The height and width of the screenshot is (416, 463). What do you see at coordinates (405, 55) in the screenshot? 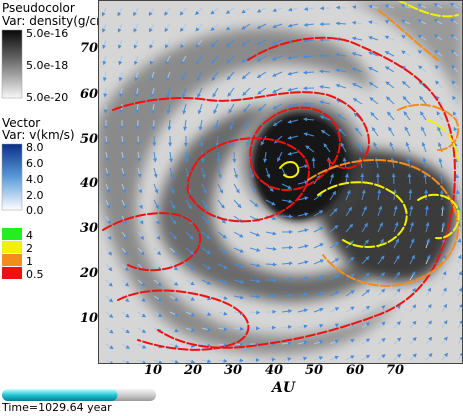
I see `upper-right-arm` at bounding box center [405, 55].